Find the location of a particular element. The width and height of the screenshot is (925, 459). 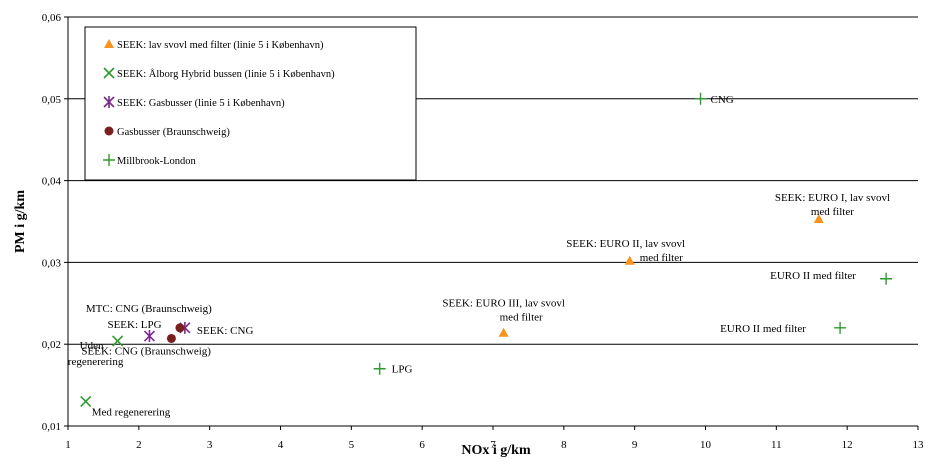

point-annotation: Med regenerering is located at coordinates (131, 412).